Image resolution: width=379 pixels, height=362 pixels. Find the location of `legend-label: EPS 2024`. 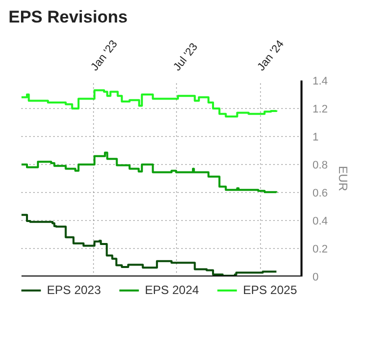

legend-label: EPS 2024 is located at coordinates (171, 290).